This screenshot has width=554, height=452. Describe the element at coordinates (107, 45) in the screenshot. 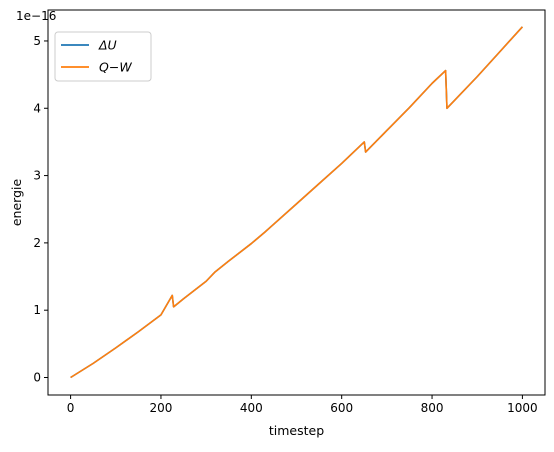

I see `legend-label: ΔU` at that location.